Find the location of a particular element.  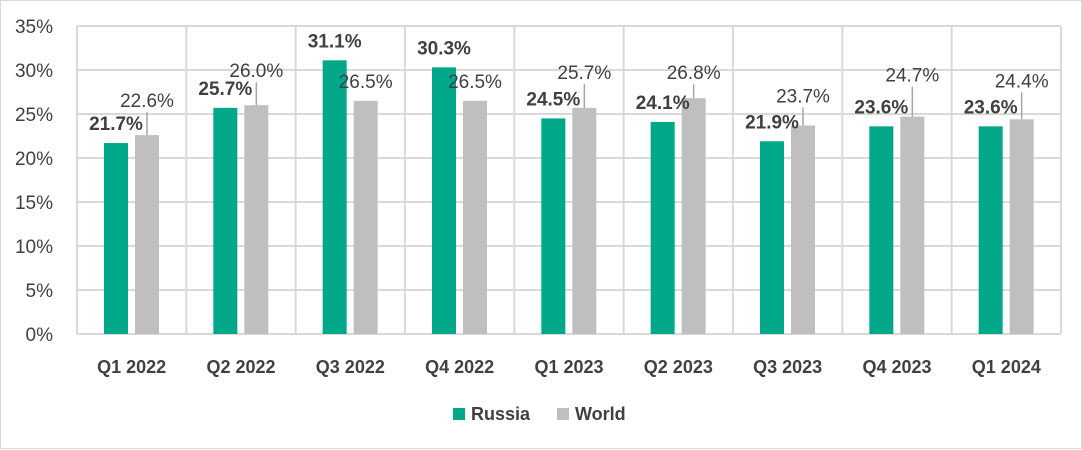

data-label-russia: 21.7% is located at coordinates (116, 124).